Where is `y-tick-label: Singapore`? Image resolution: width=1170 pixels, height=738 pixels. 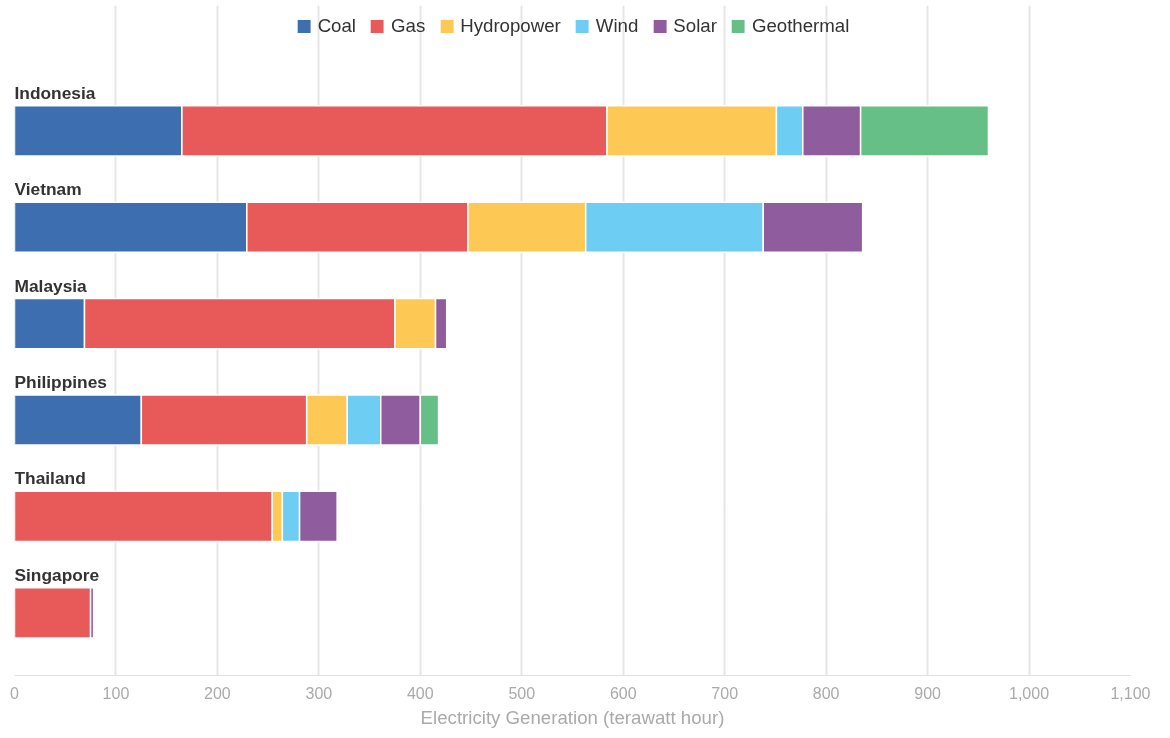 y-tick-label: Singapore is located at coordinates (57, 574).